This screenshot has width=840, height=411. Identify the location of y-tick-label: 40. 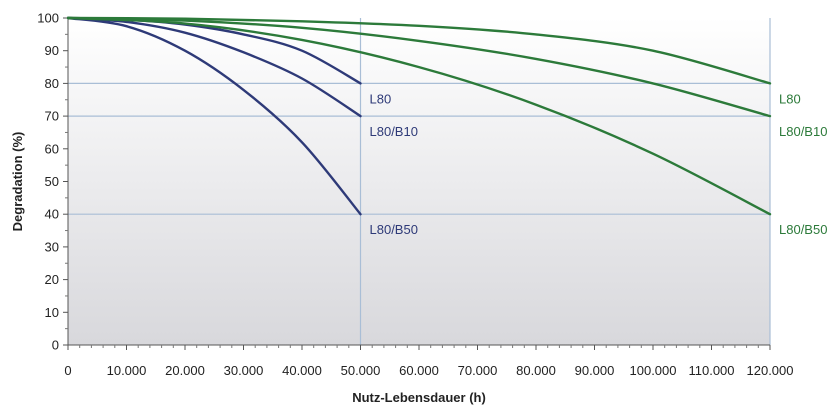
(52, 214).